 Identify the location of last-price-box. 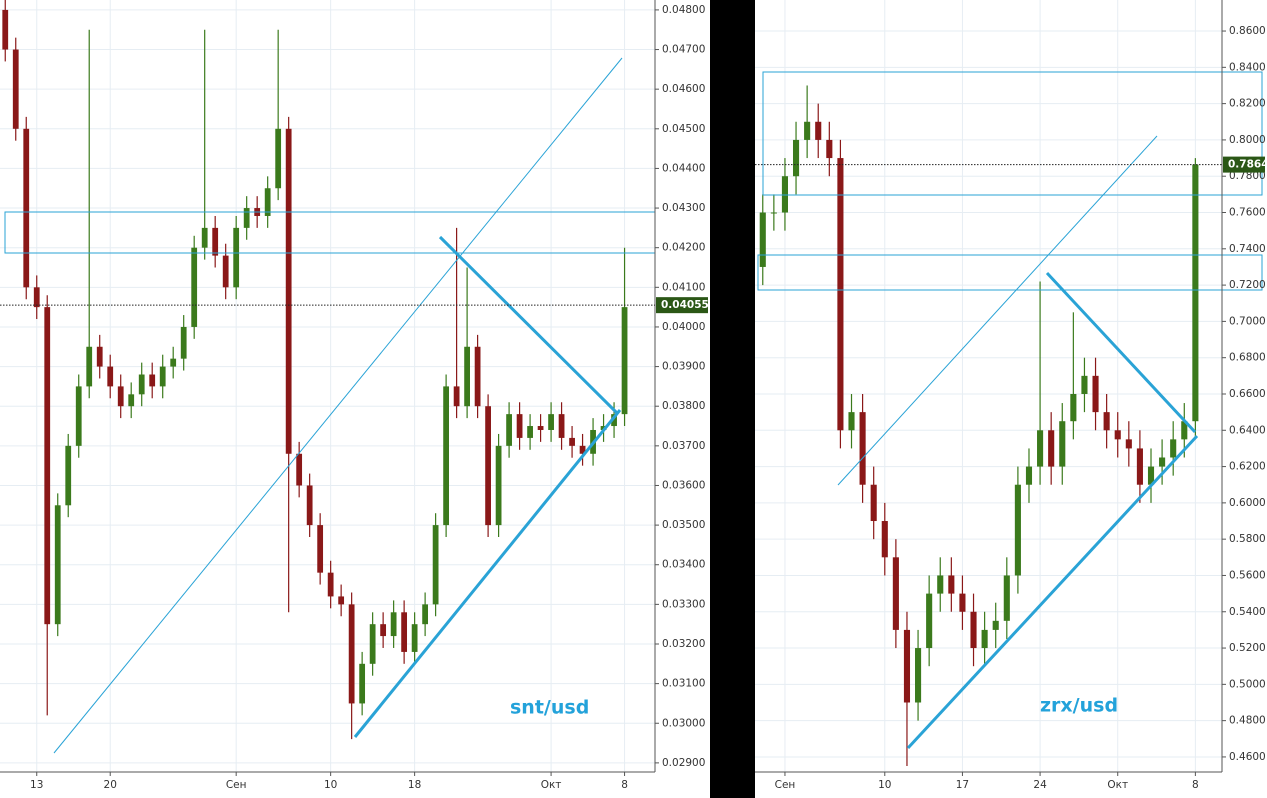
(1244, 164).